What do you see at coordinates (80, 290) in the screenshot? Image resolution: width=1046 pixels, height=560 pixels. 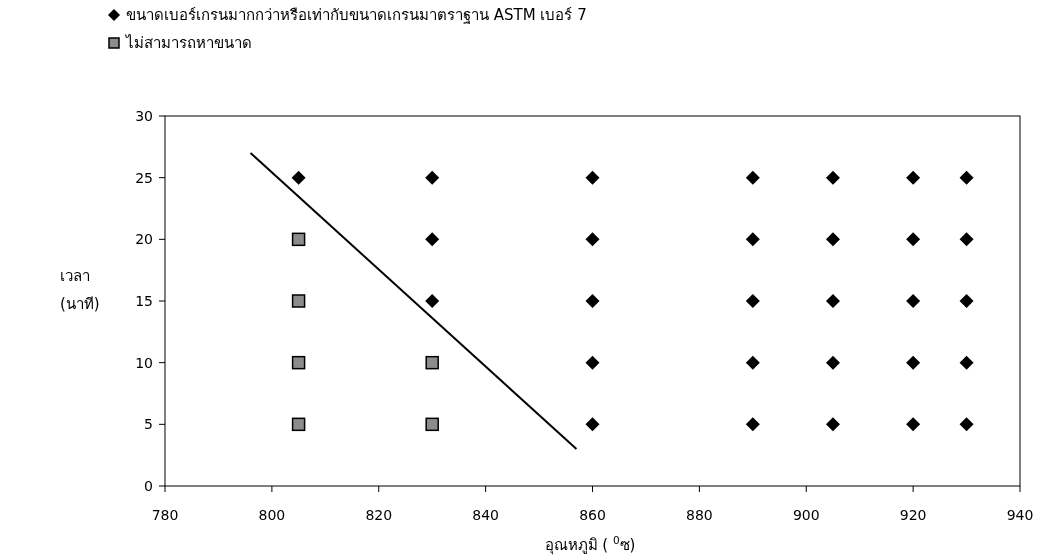 I see `y-axis-title: เวลา (นาที)` at bounding box center [80, 290].